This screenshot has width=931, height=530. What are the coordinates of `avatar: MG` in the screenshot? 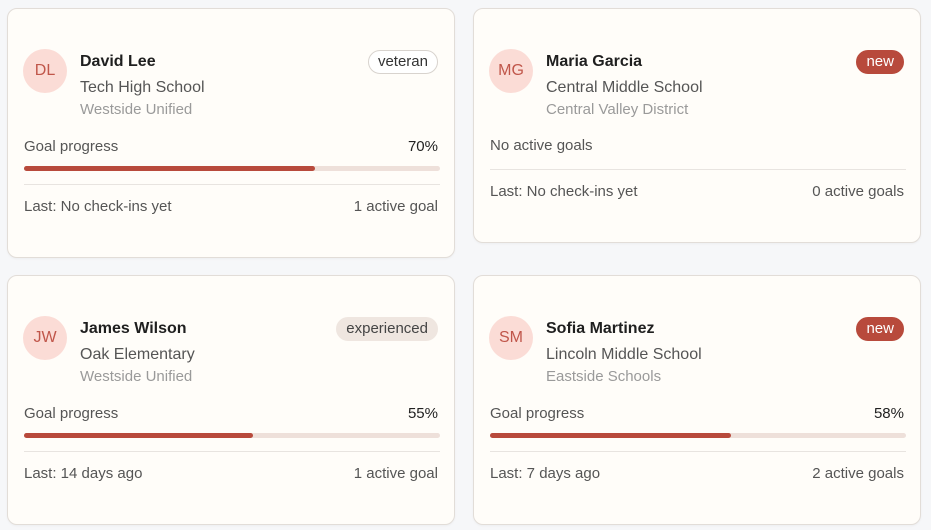 It's located at (511, 71).